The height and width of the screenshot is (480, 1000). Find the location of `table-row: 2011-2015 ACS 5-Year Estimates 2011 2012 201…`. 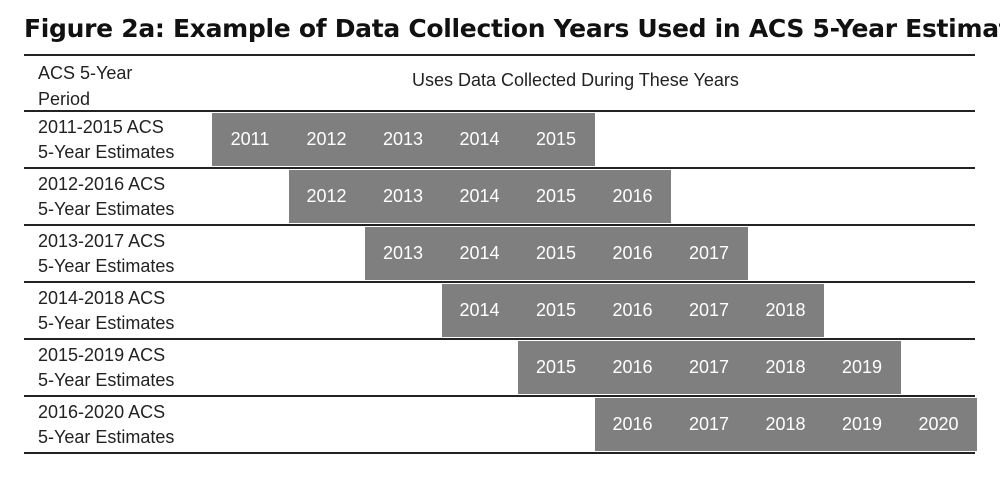

table-row: 2011-2015 ACS 5-Year Estimates 2011 2012 201… is located at coordinates (499, 140).